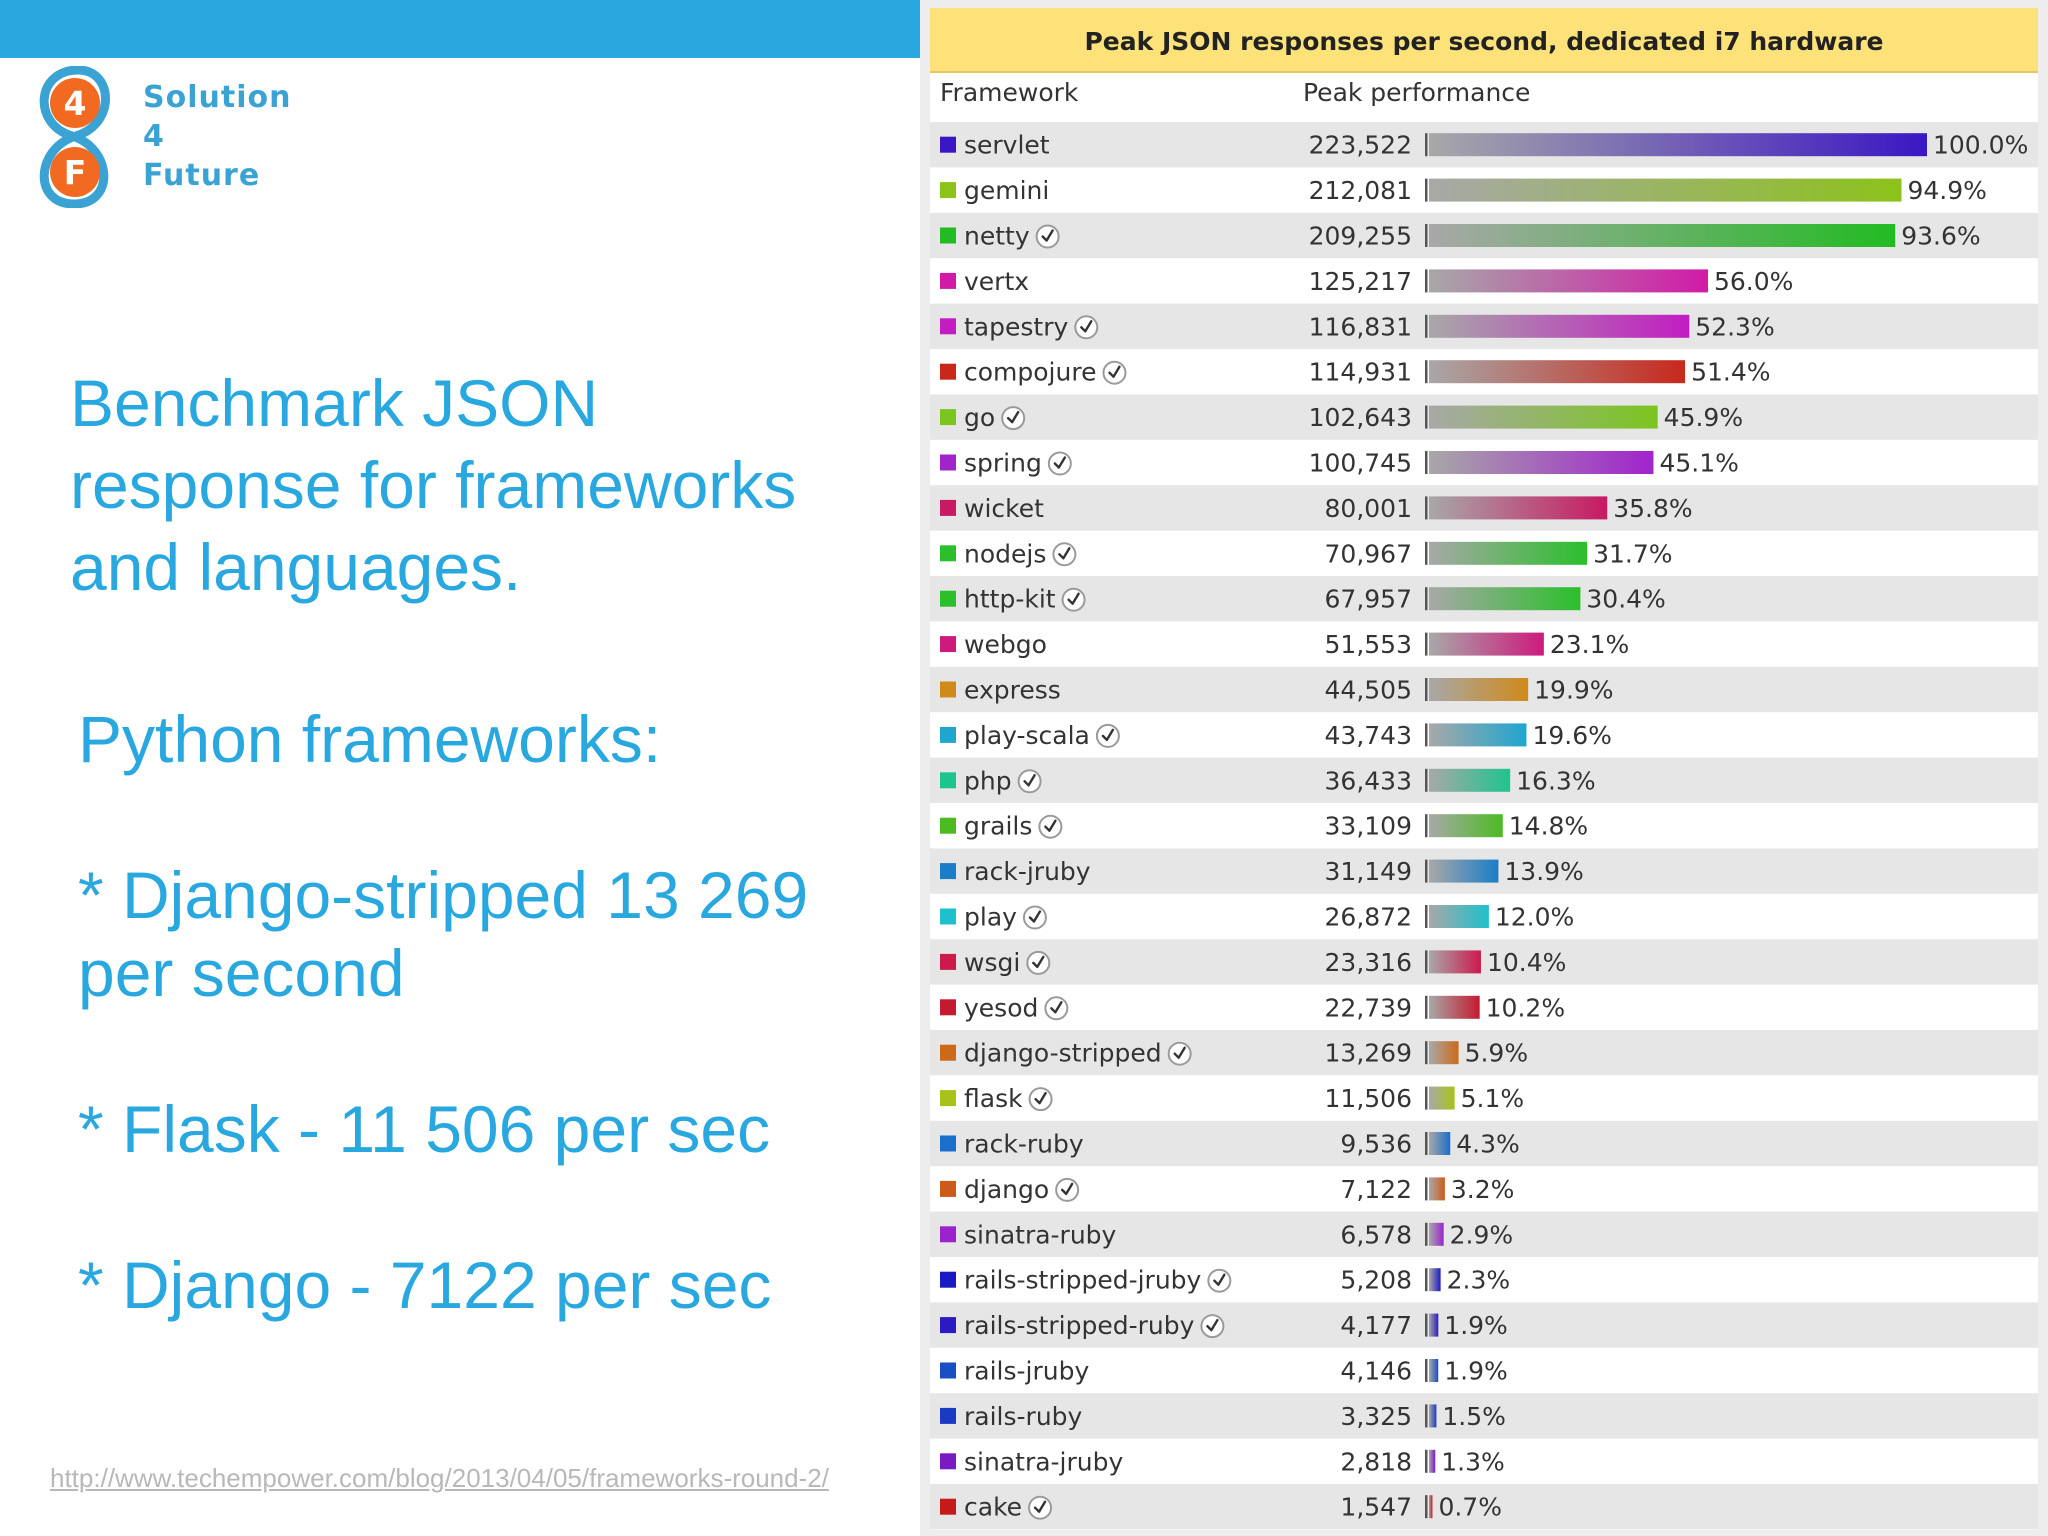  Describe the element at coordinates (1360, 281) in the screenshot. I see `value-label: 125,217` at that location.